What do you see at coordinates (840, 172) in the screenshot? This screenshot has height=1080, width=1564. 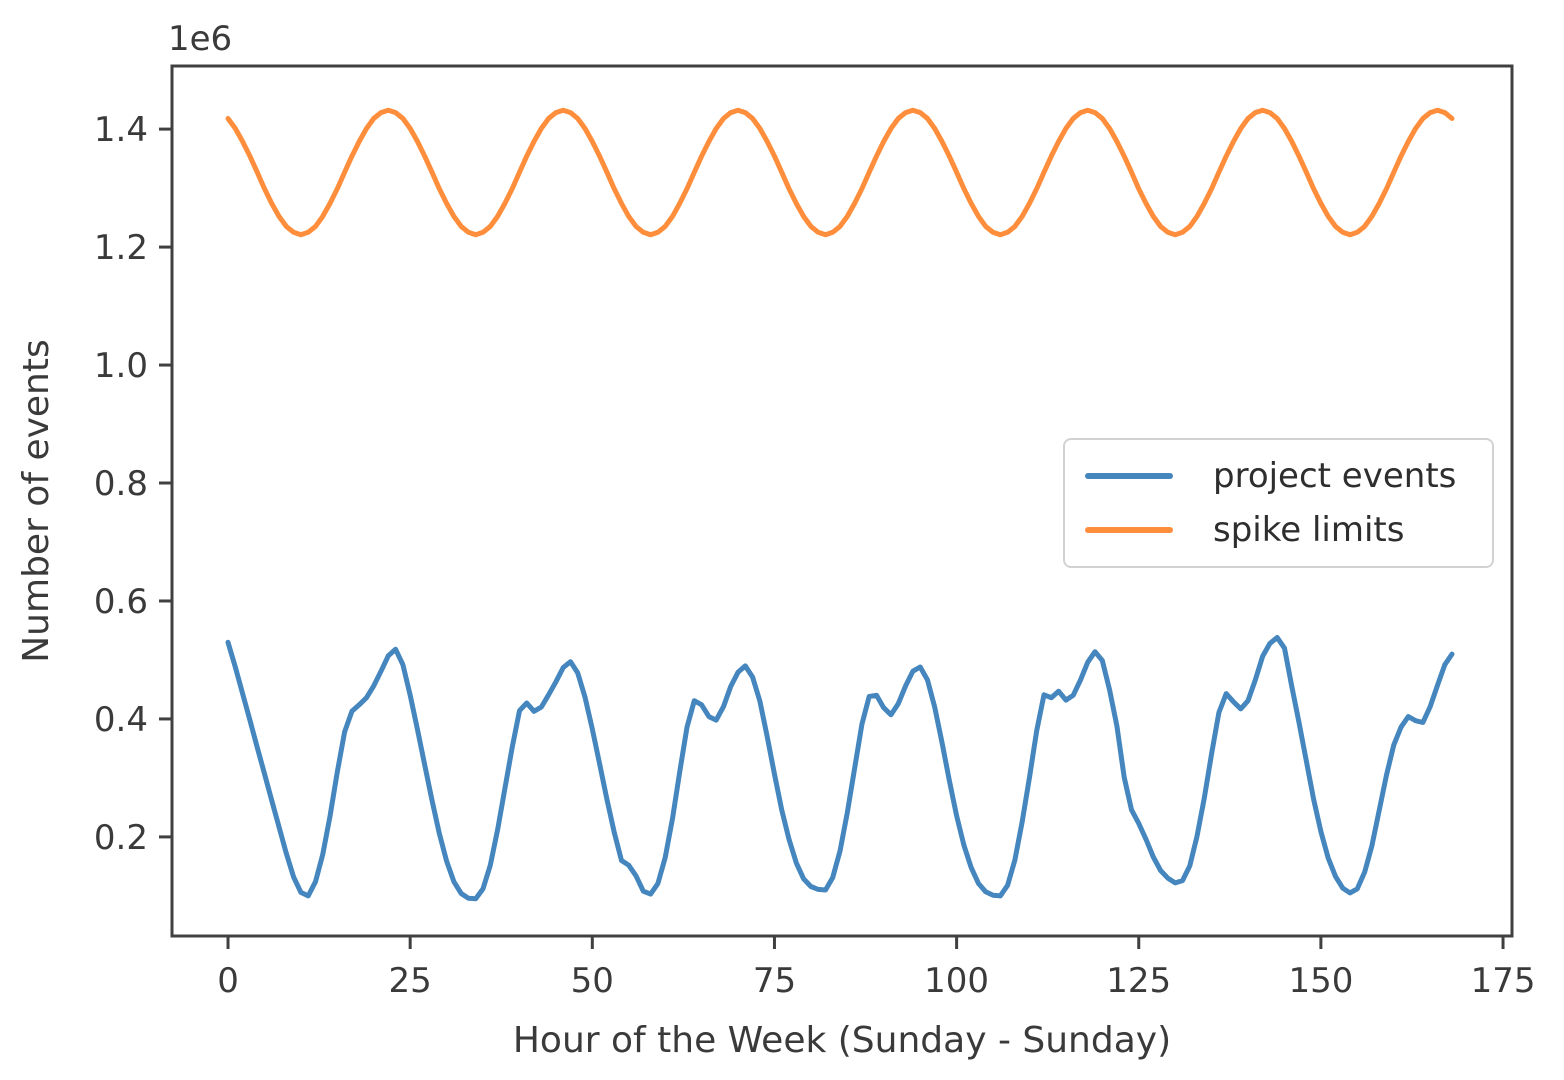 I see `spike-limits-line` at bounding box center [840, 172].